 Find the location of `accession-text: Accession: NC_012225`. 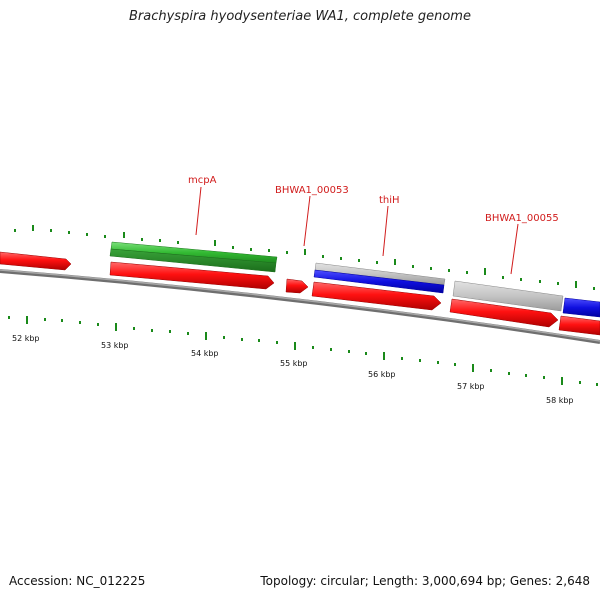

accession-text: Accession: NC_012225 is located at coordinates (77, 581).